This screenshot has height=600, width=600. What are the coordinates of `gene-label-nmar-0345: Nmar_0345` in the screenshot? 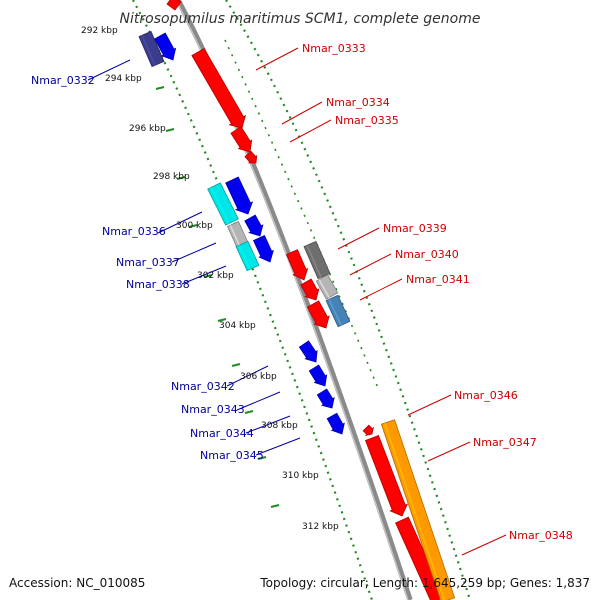 It's located at (232, 455).